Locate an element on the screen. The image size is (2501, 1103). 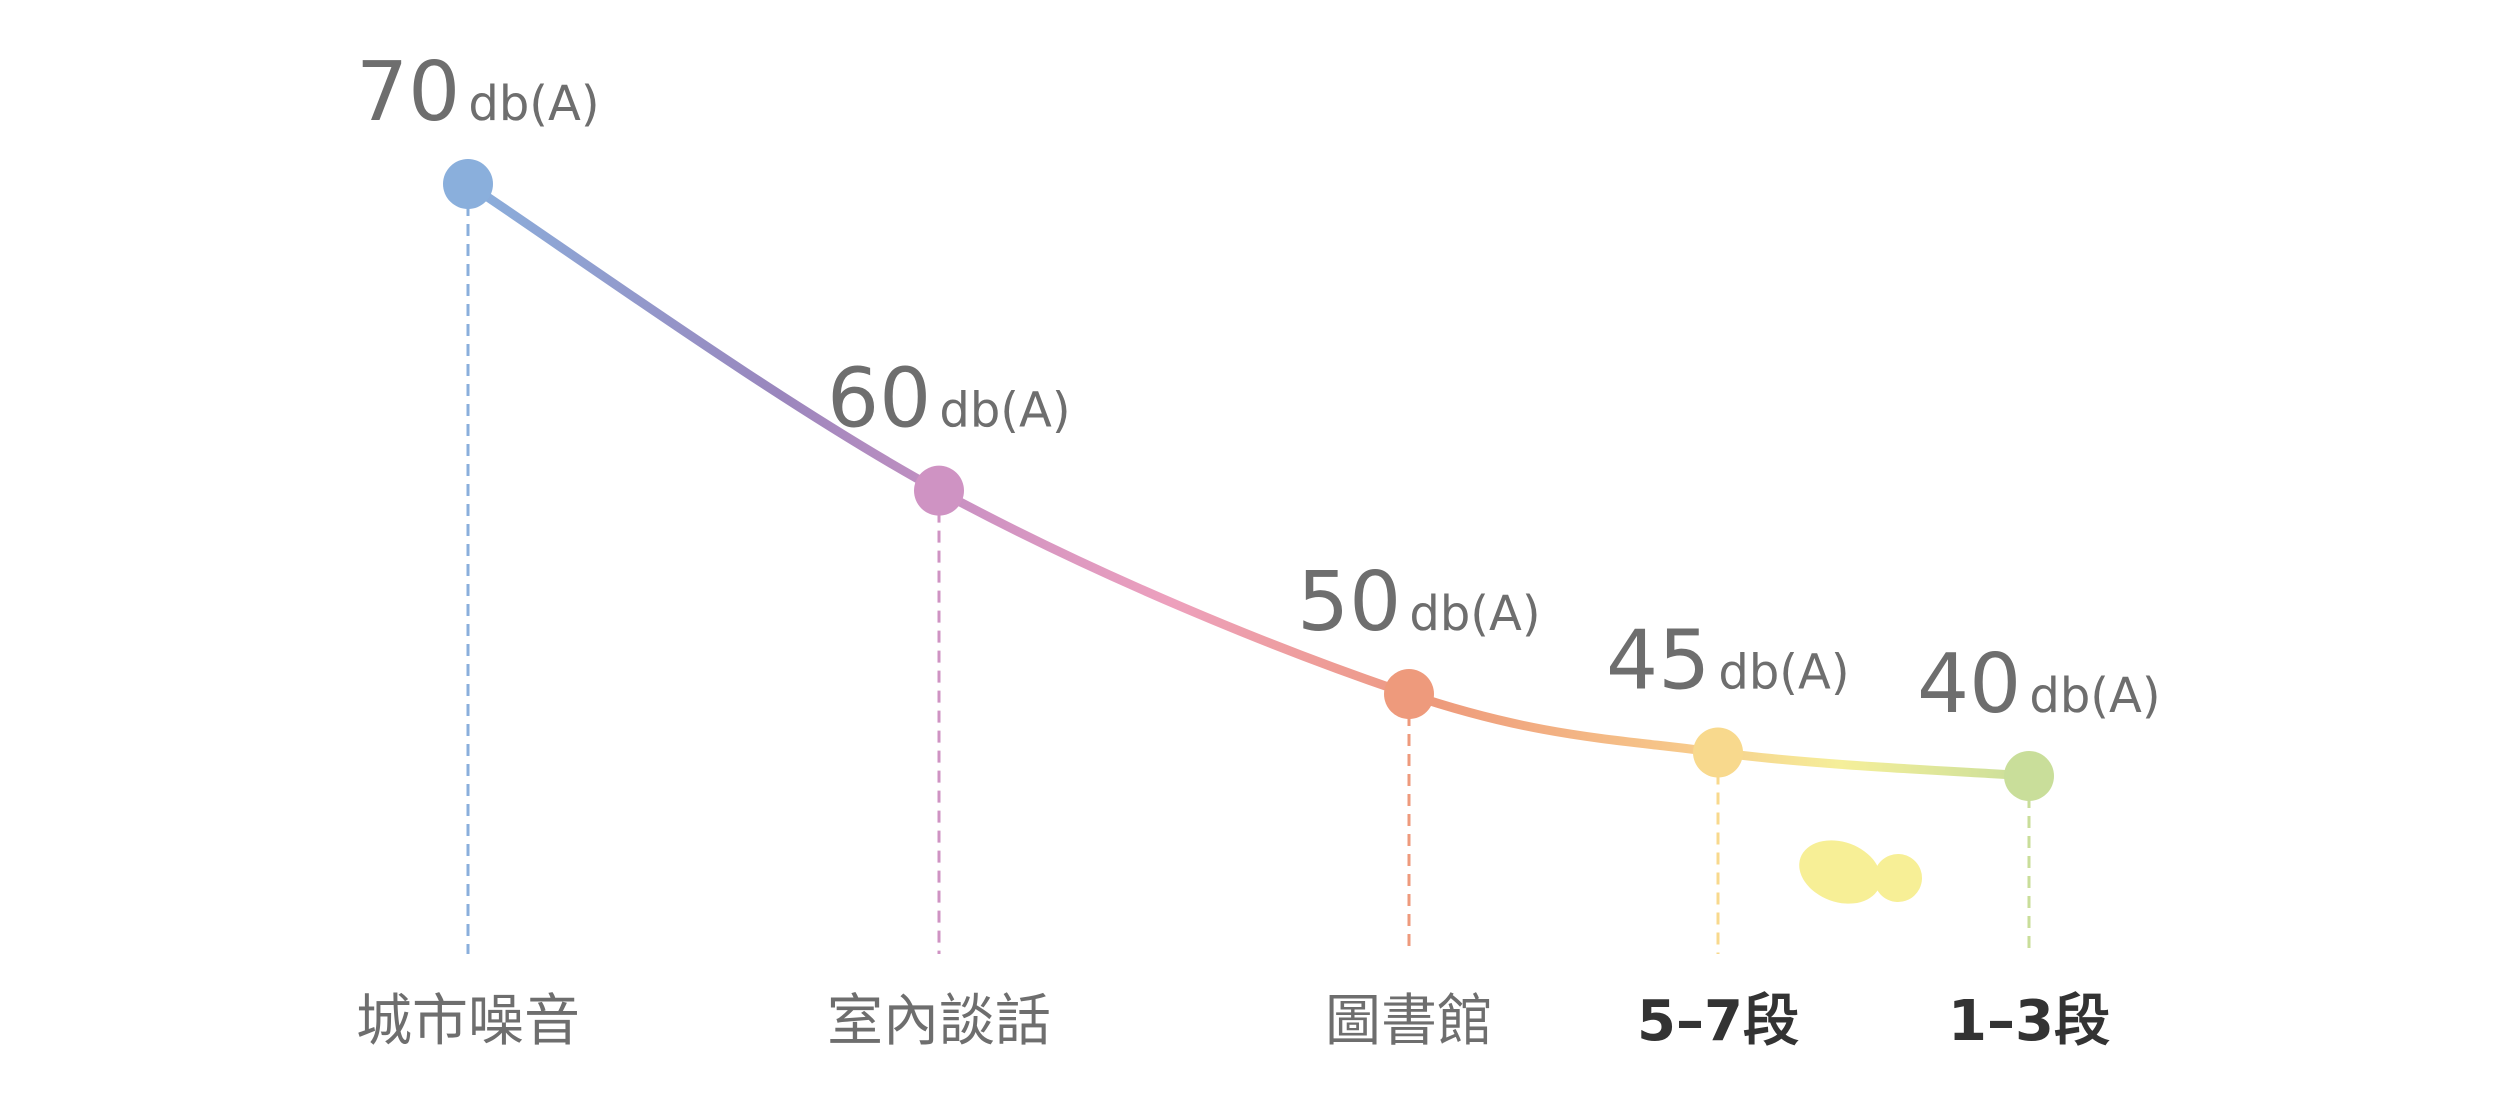
category-label: 城市噪音 is located at coordinates (468, 1021).